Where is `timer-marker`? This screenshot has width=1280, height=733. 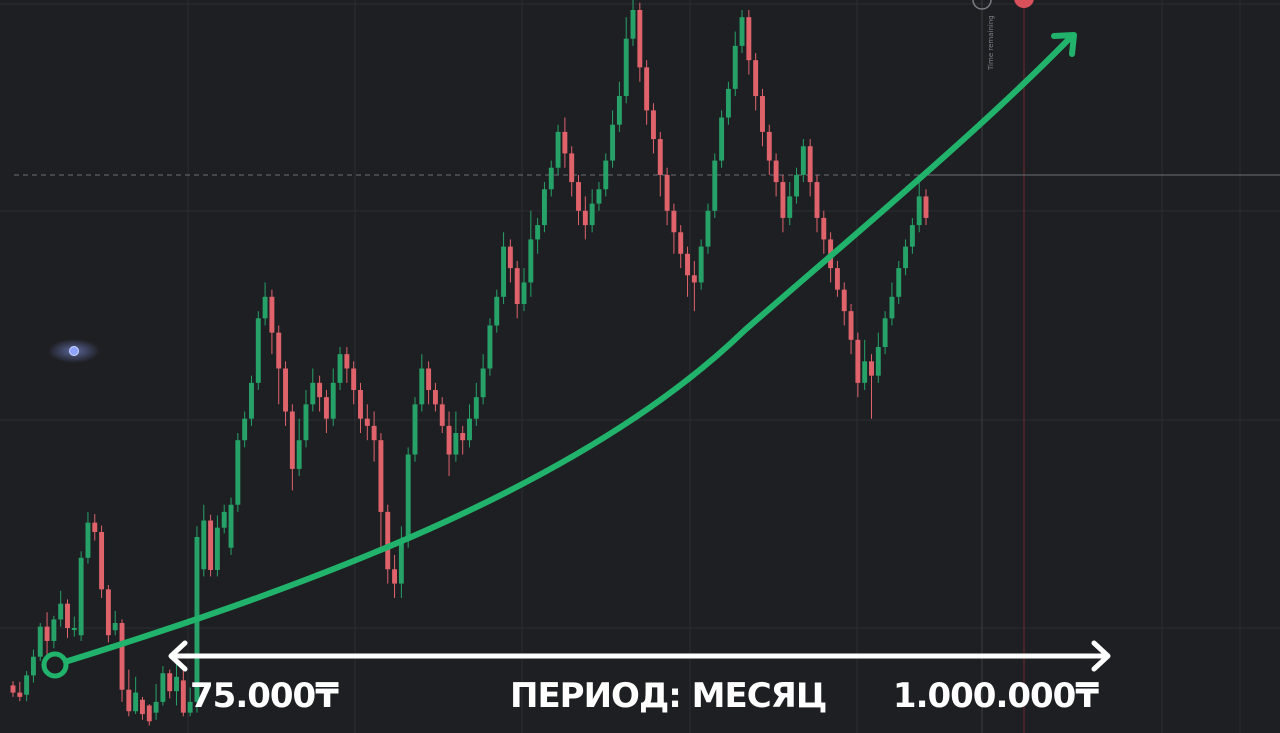 timer-marker is located at coordinates (982, 5).